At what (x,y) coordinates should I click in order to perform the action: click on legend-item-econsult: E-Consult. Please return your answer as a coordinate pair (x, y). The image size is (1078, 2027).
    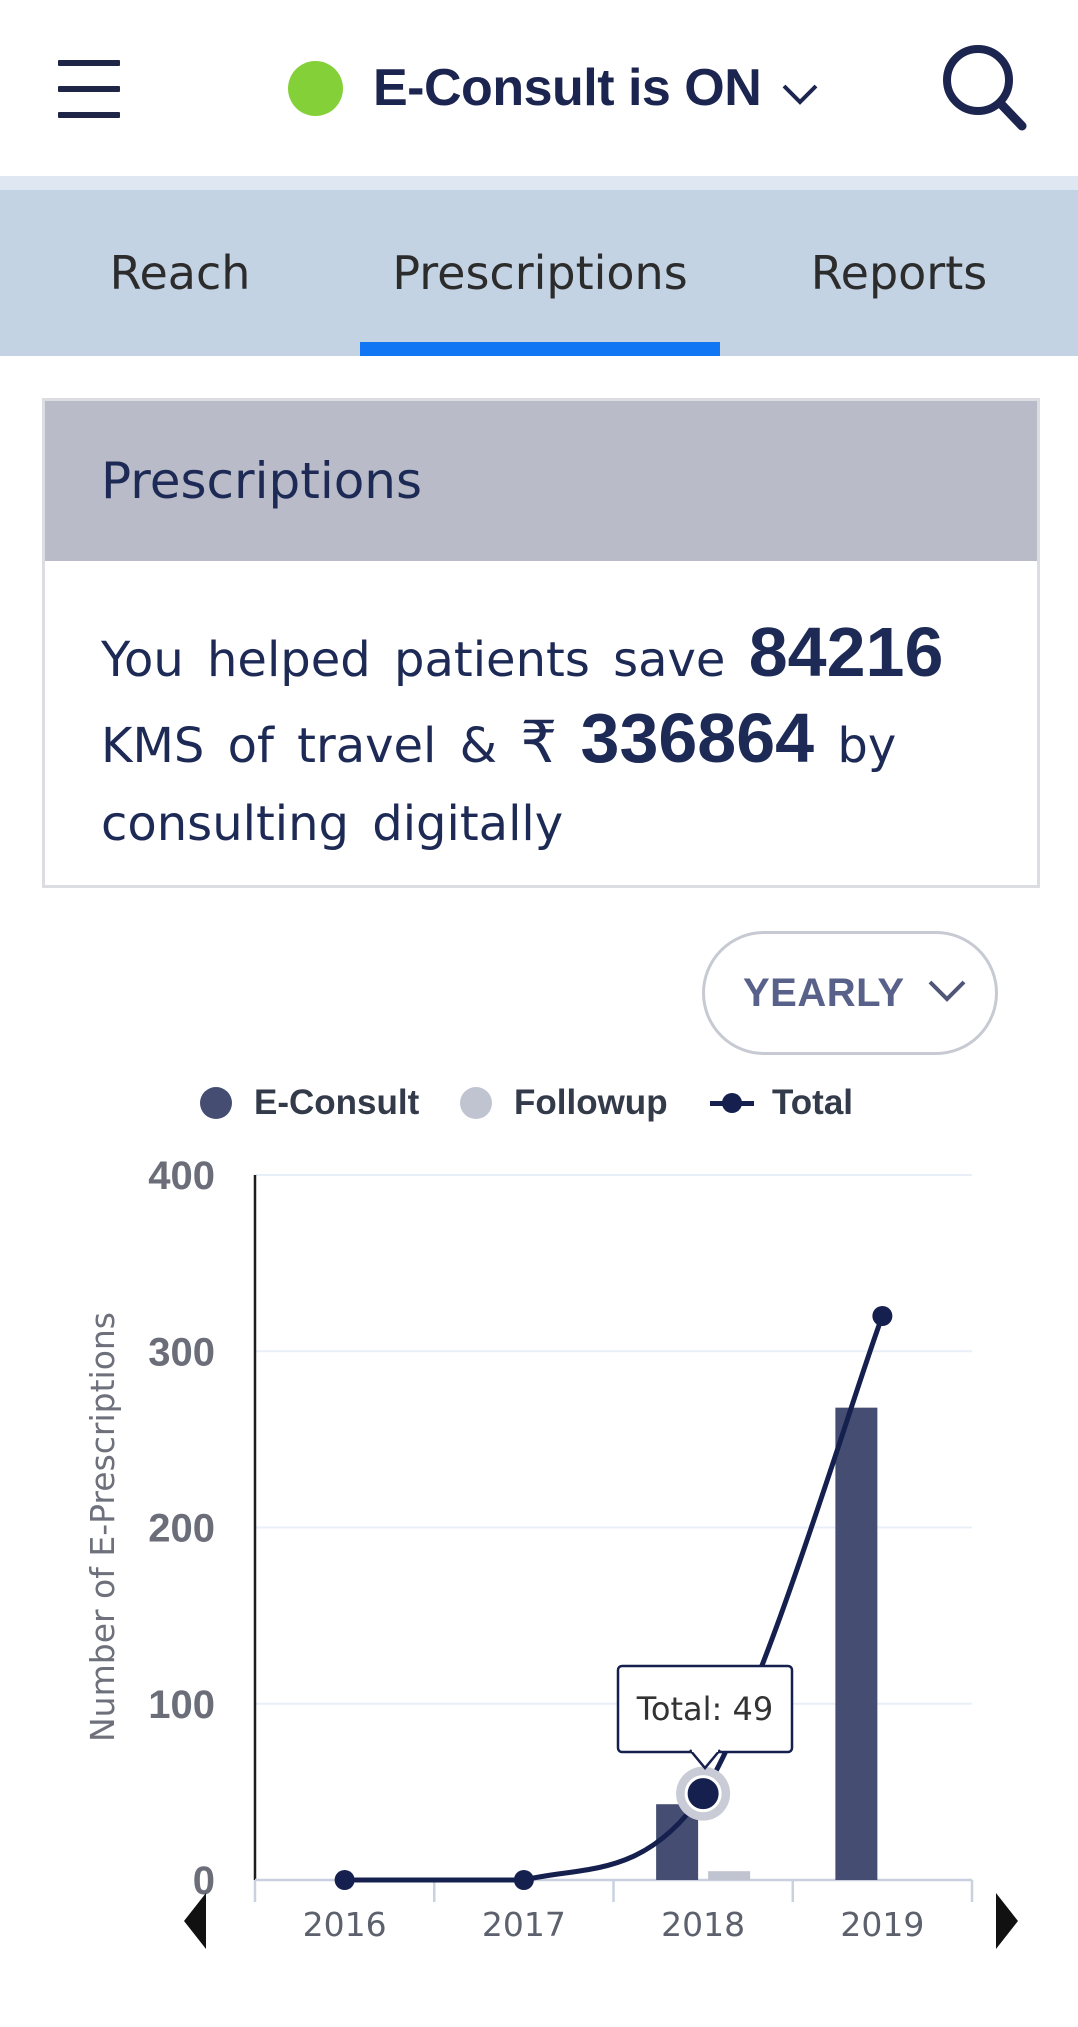
    Looking at the image, I should click on (309, 1103).